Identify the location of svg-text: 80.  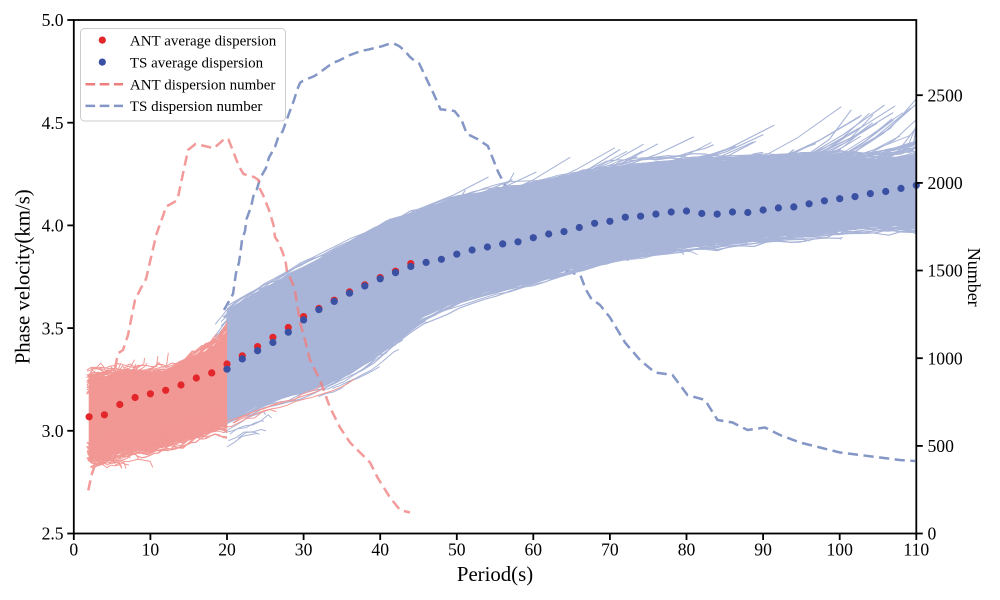
(687, 550).